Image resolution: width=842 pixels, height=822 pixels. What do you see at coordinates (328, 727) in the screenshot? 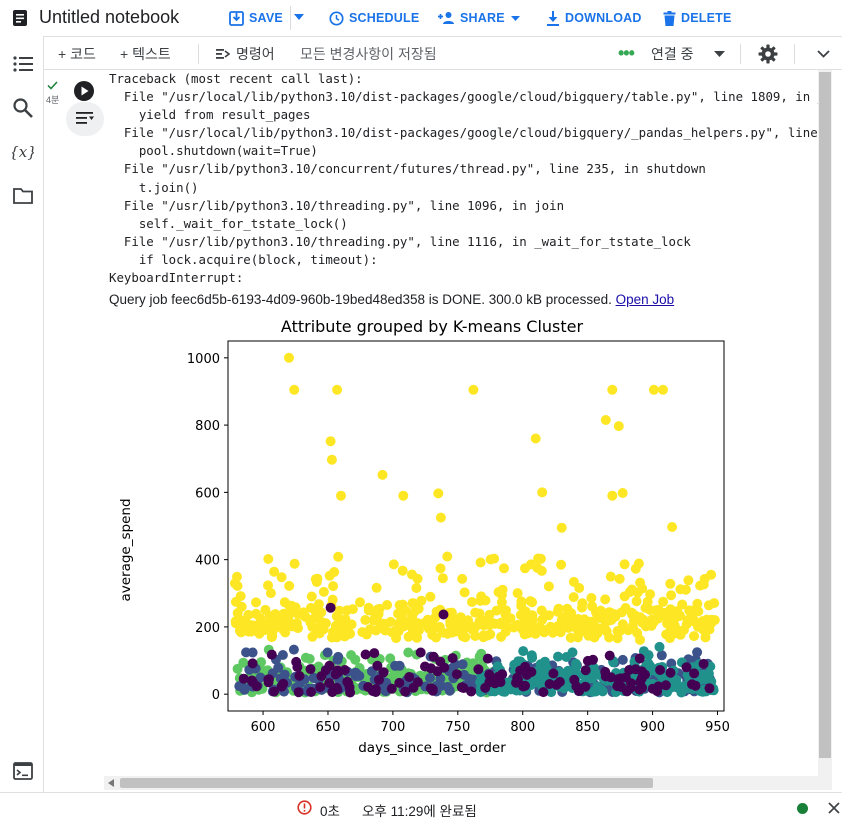
I see `x-tick-label: 650` at bounding box center [328, 727].